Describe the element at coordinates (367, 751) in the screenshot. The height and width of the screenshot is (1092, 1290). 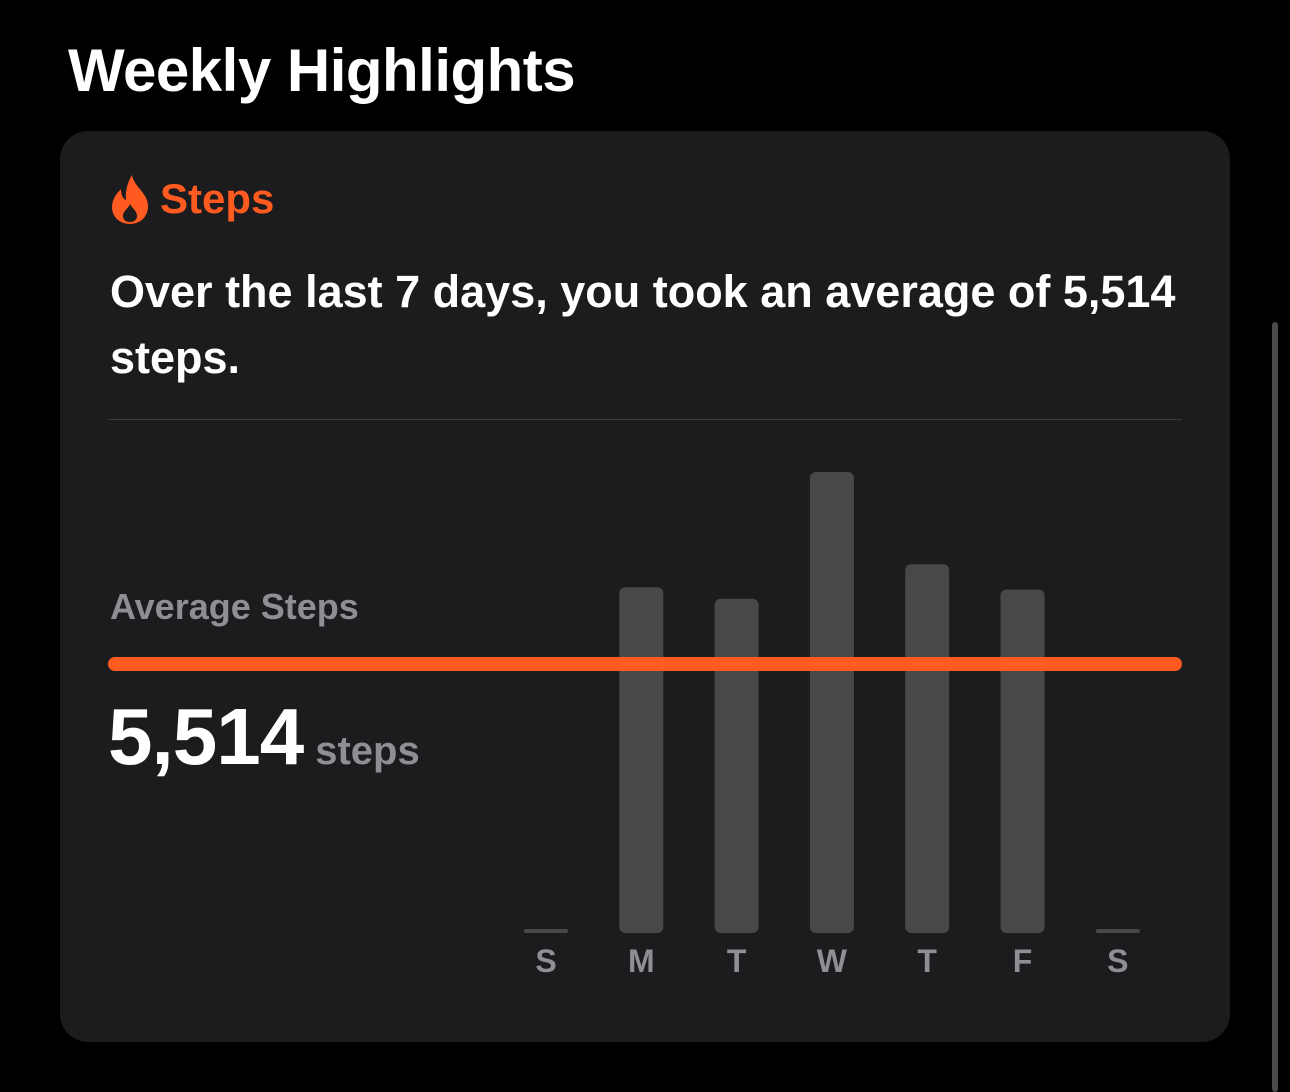
I see `average-steps-unit: steps` at that location.